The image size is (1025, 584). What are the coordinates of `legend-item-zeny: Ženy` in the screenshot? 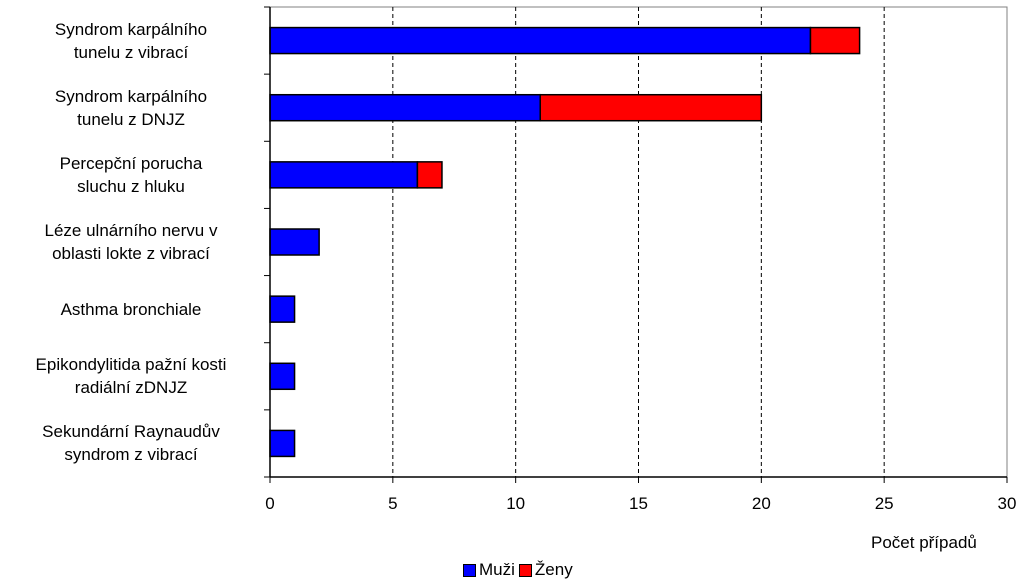 It's located at (545, 570).